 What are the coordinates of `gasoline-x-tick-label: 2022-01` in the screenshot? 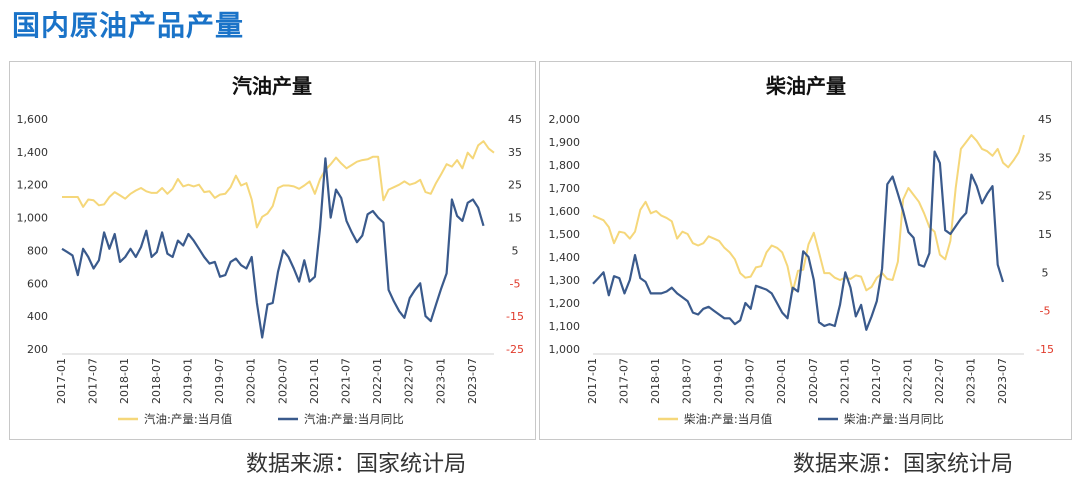 It's located at (377, 381).